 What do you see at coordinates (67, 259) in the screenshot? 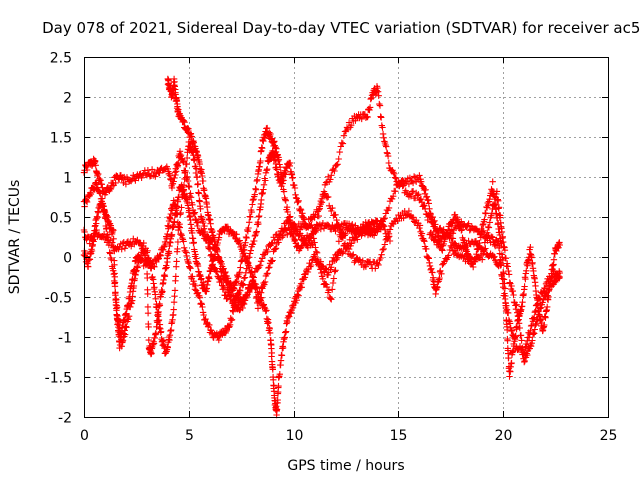
I see `y-tick-label: 0` at bounding box center [67, 259].